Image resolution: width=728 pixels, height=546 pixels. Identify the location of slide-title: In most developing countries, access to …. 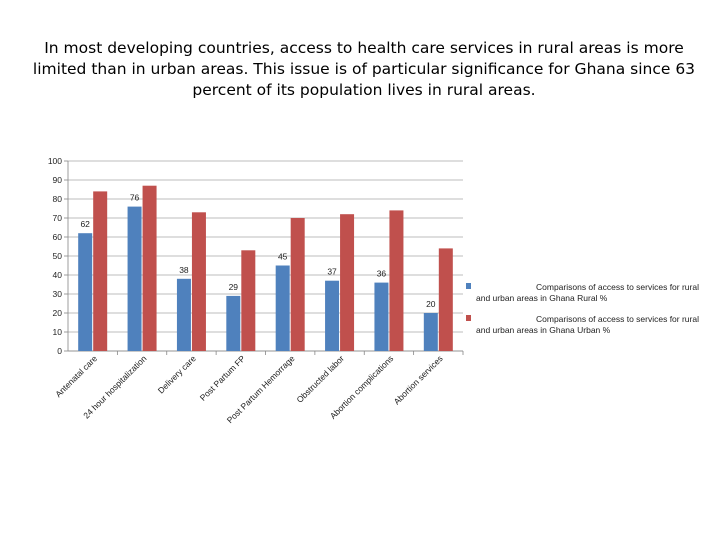
(364, 69).